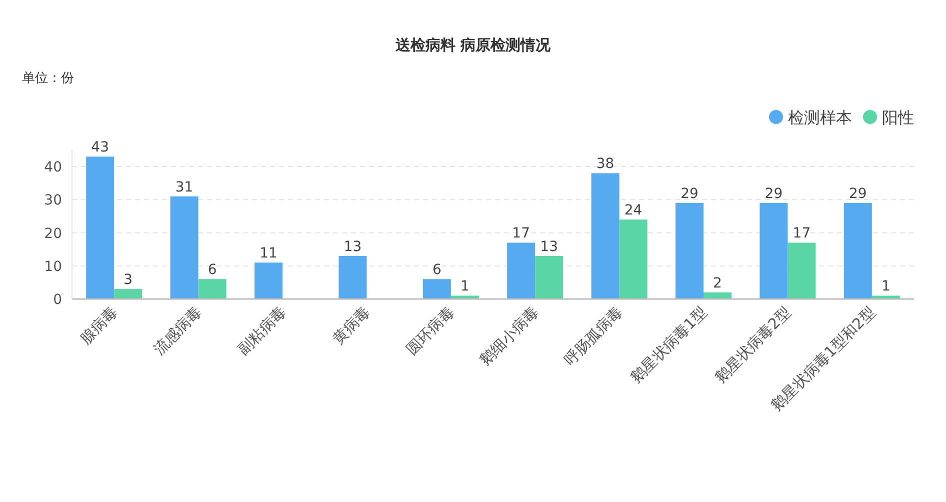  Describe the element at coordinates (53, 200) in the screenshot. I see `y-tick-label: 30` at that location.